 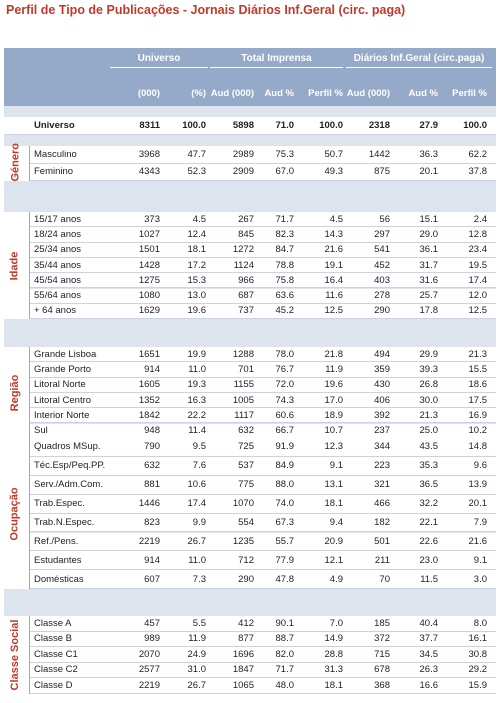 What do you see at coordinates (478, 670) in the screenshot?
I see `table-cell: 29.2` at bounding box center [478, 670].